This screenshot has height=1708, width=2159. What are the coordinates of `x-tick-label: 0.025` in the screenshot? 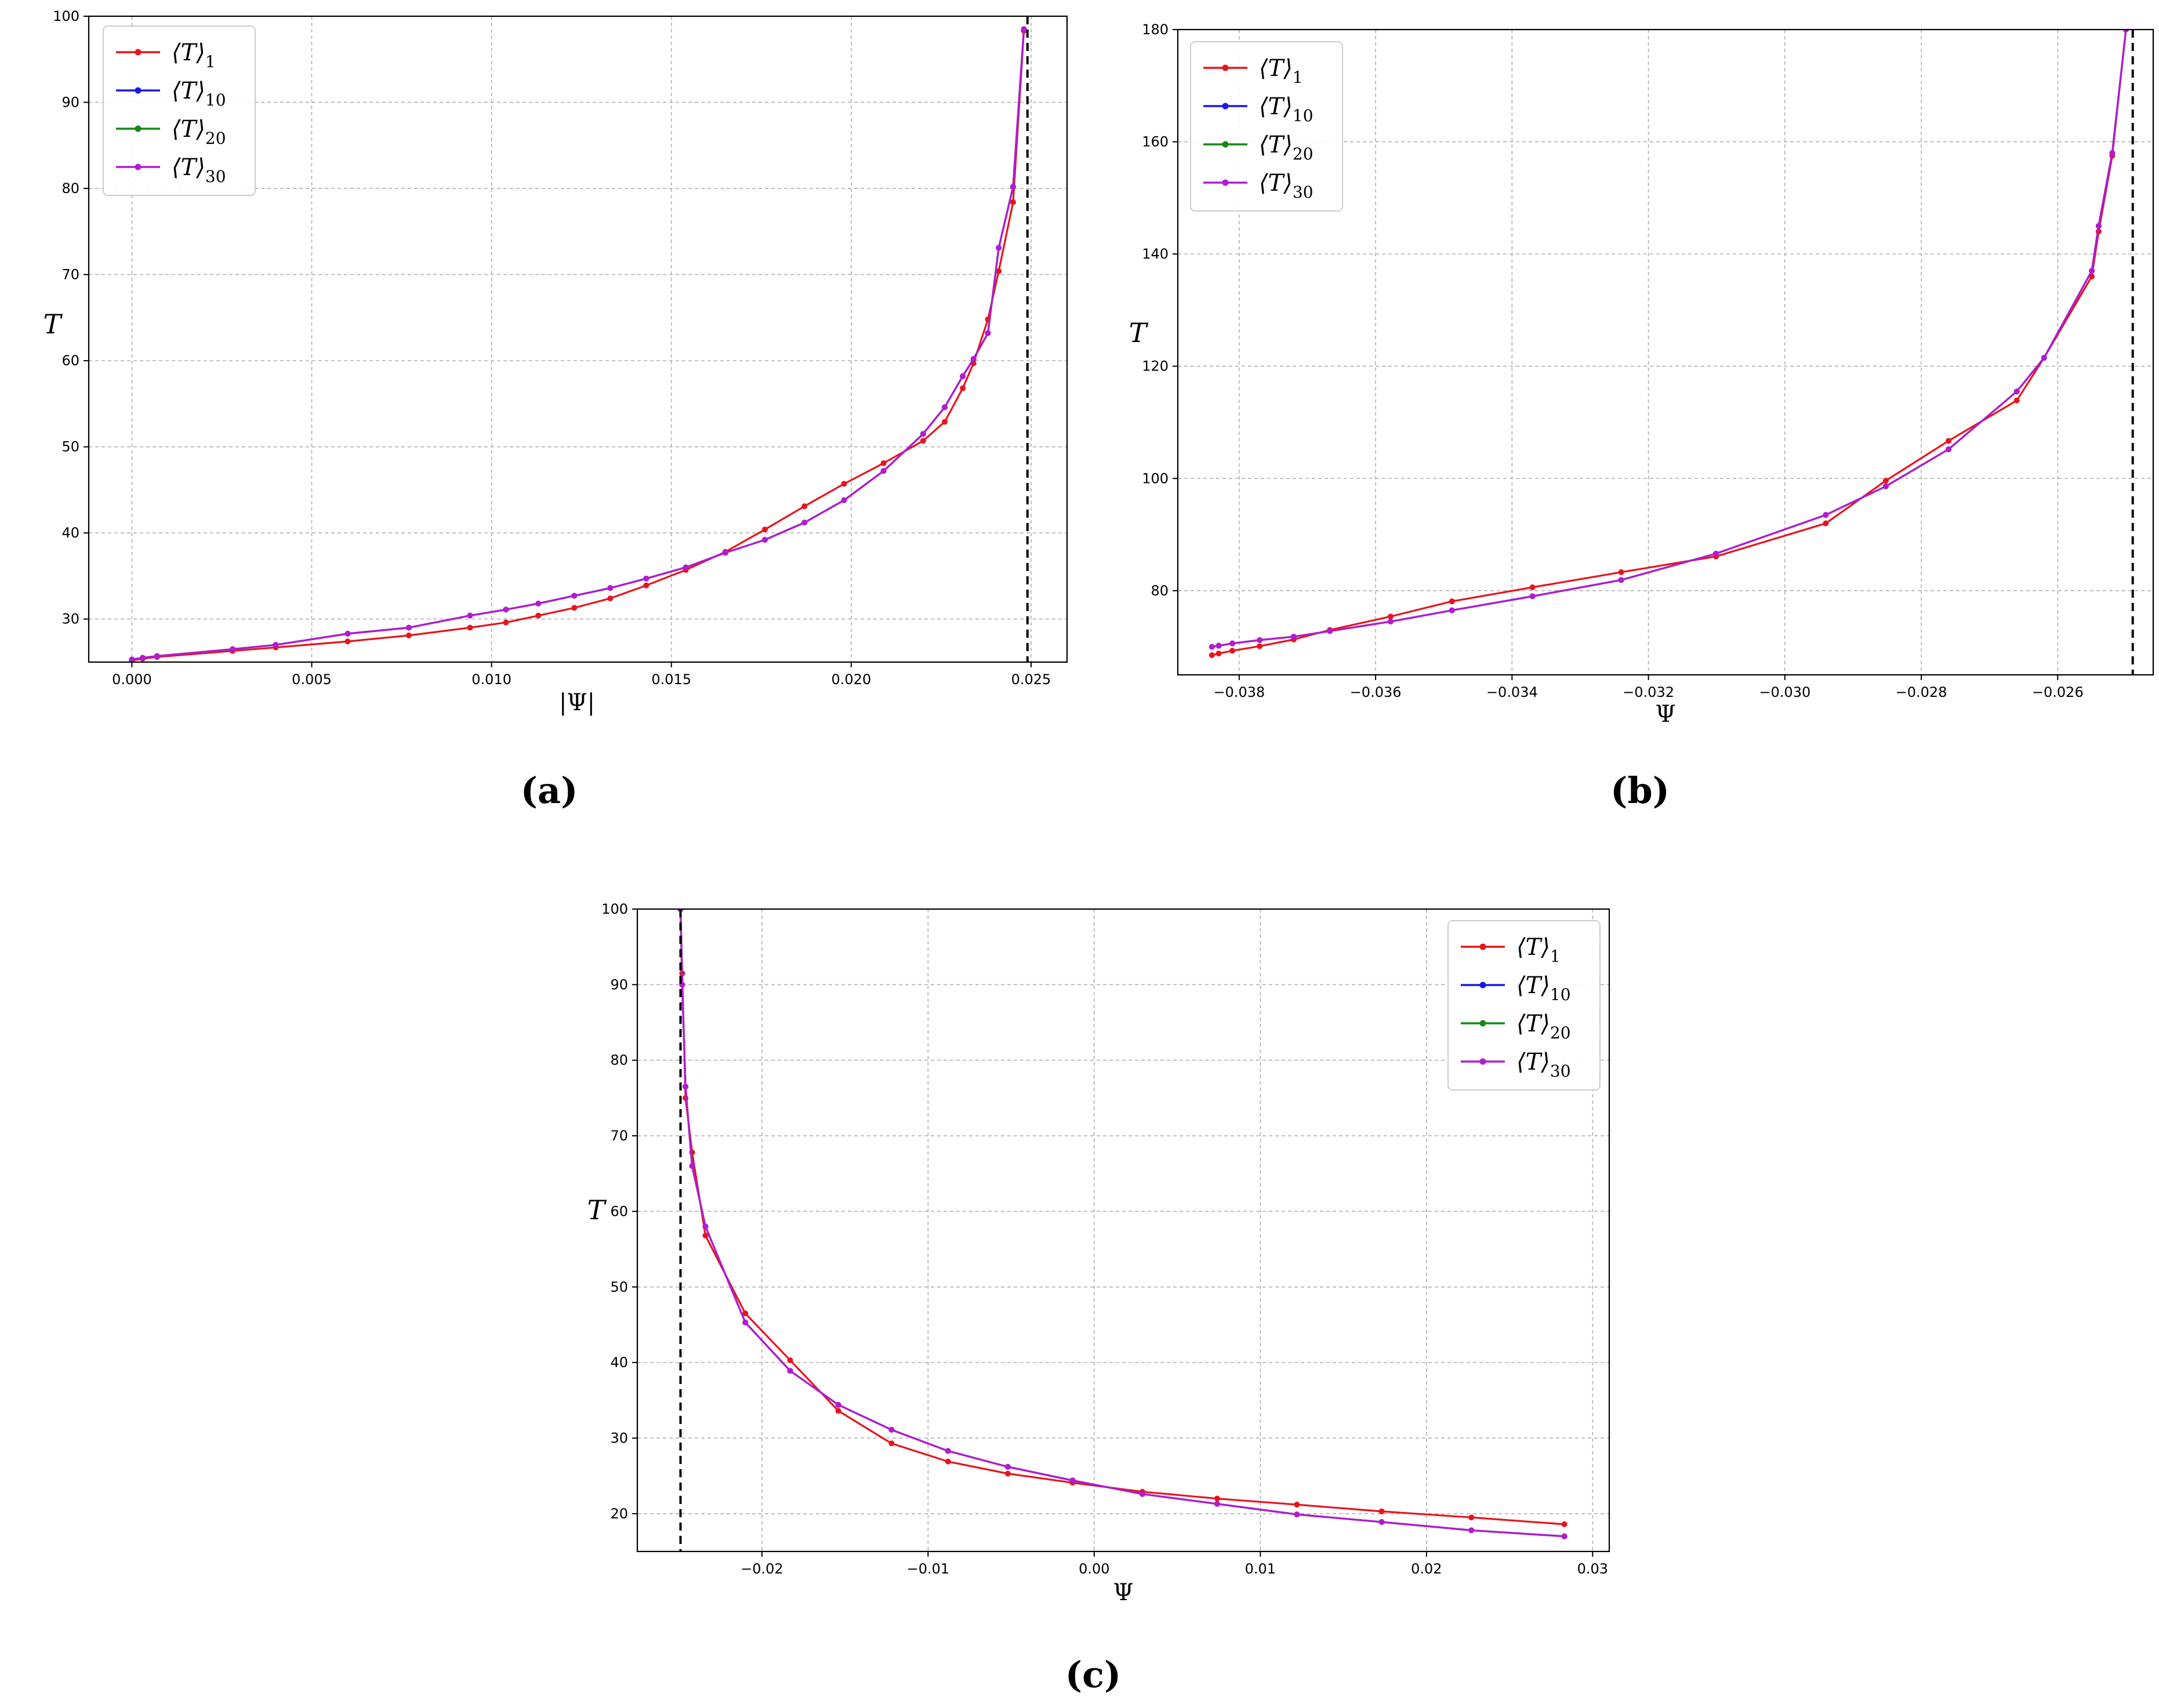 It's located at (1031, 679).